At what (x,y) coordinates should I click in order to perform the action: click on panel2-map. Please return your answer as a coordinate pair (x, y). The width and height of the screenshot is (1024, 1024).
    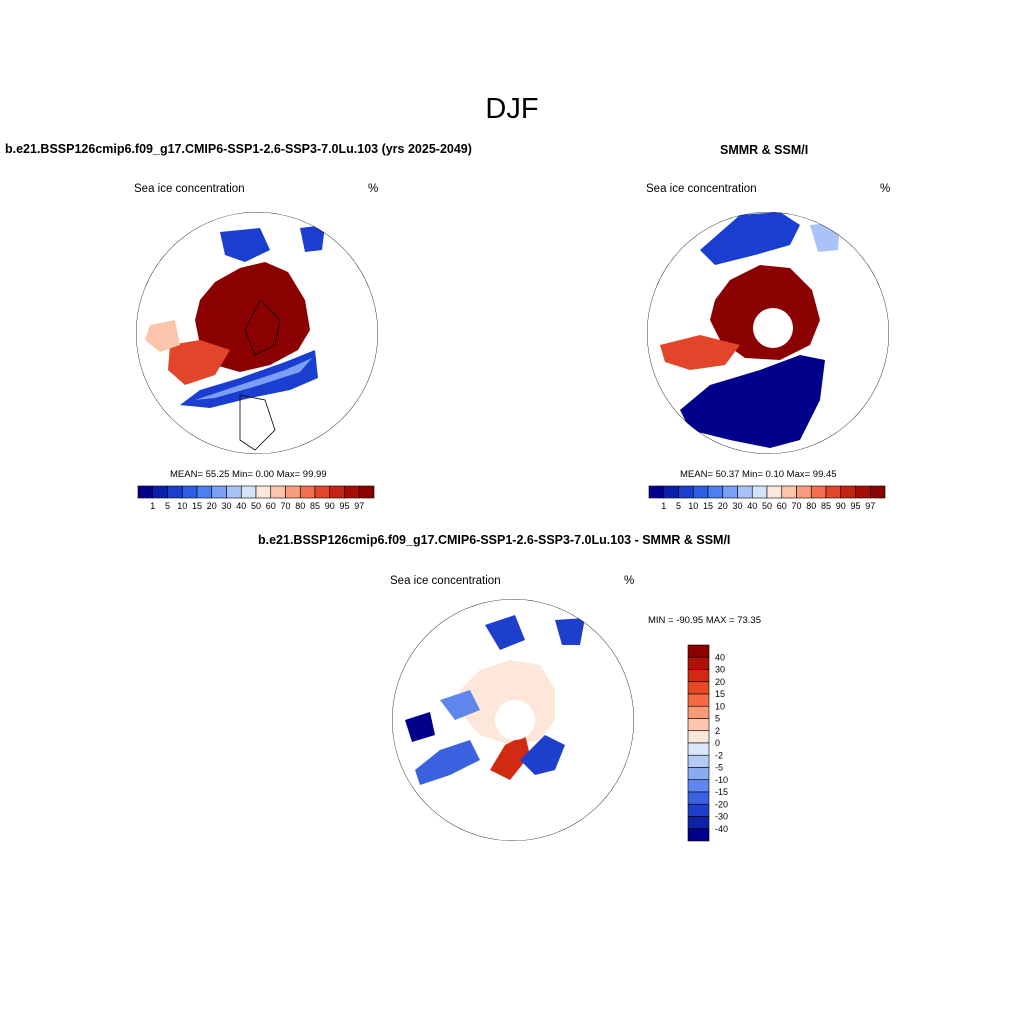
    Looking at the image, I should click on (768, 333).